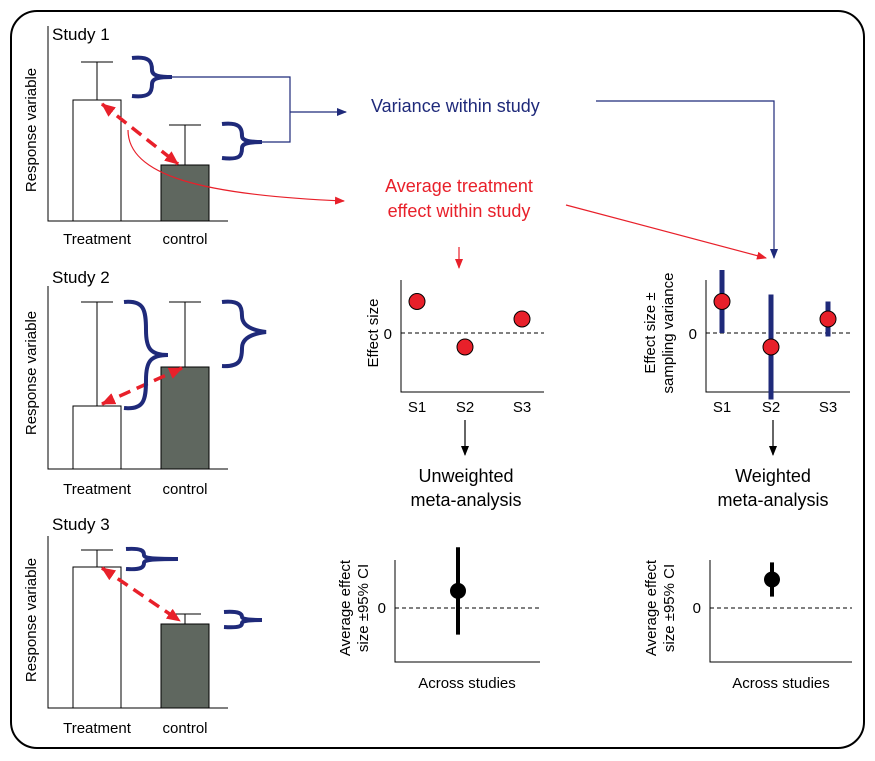 This screenshot has width=875, height=761. I want to click on study-1-title: Study 1, so click(81, 34).